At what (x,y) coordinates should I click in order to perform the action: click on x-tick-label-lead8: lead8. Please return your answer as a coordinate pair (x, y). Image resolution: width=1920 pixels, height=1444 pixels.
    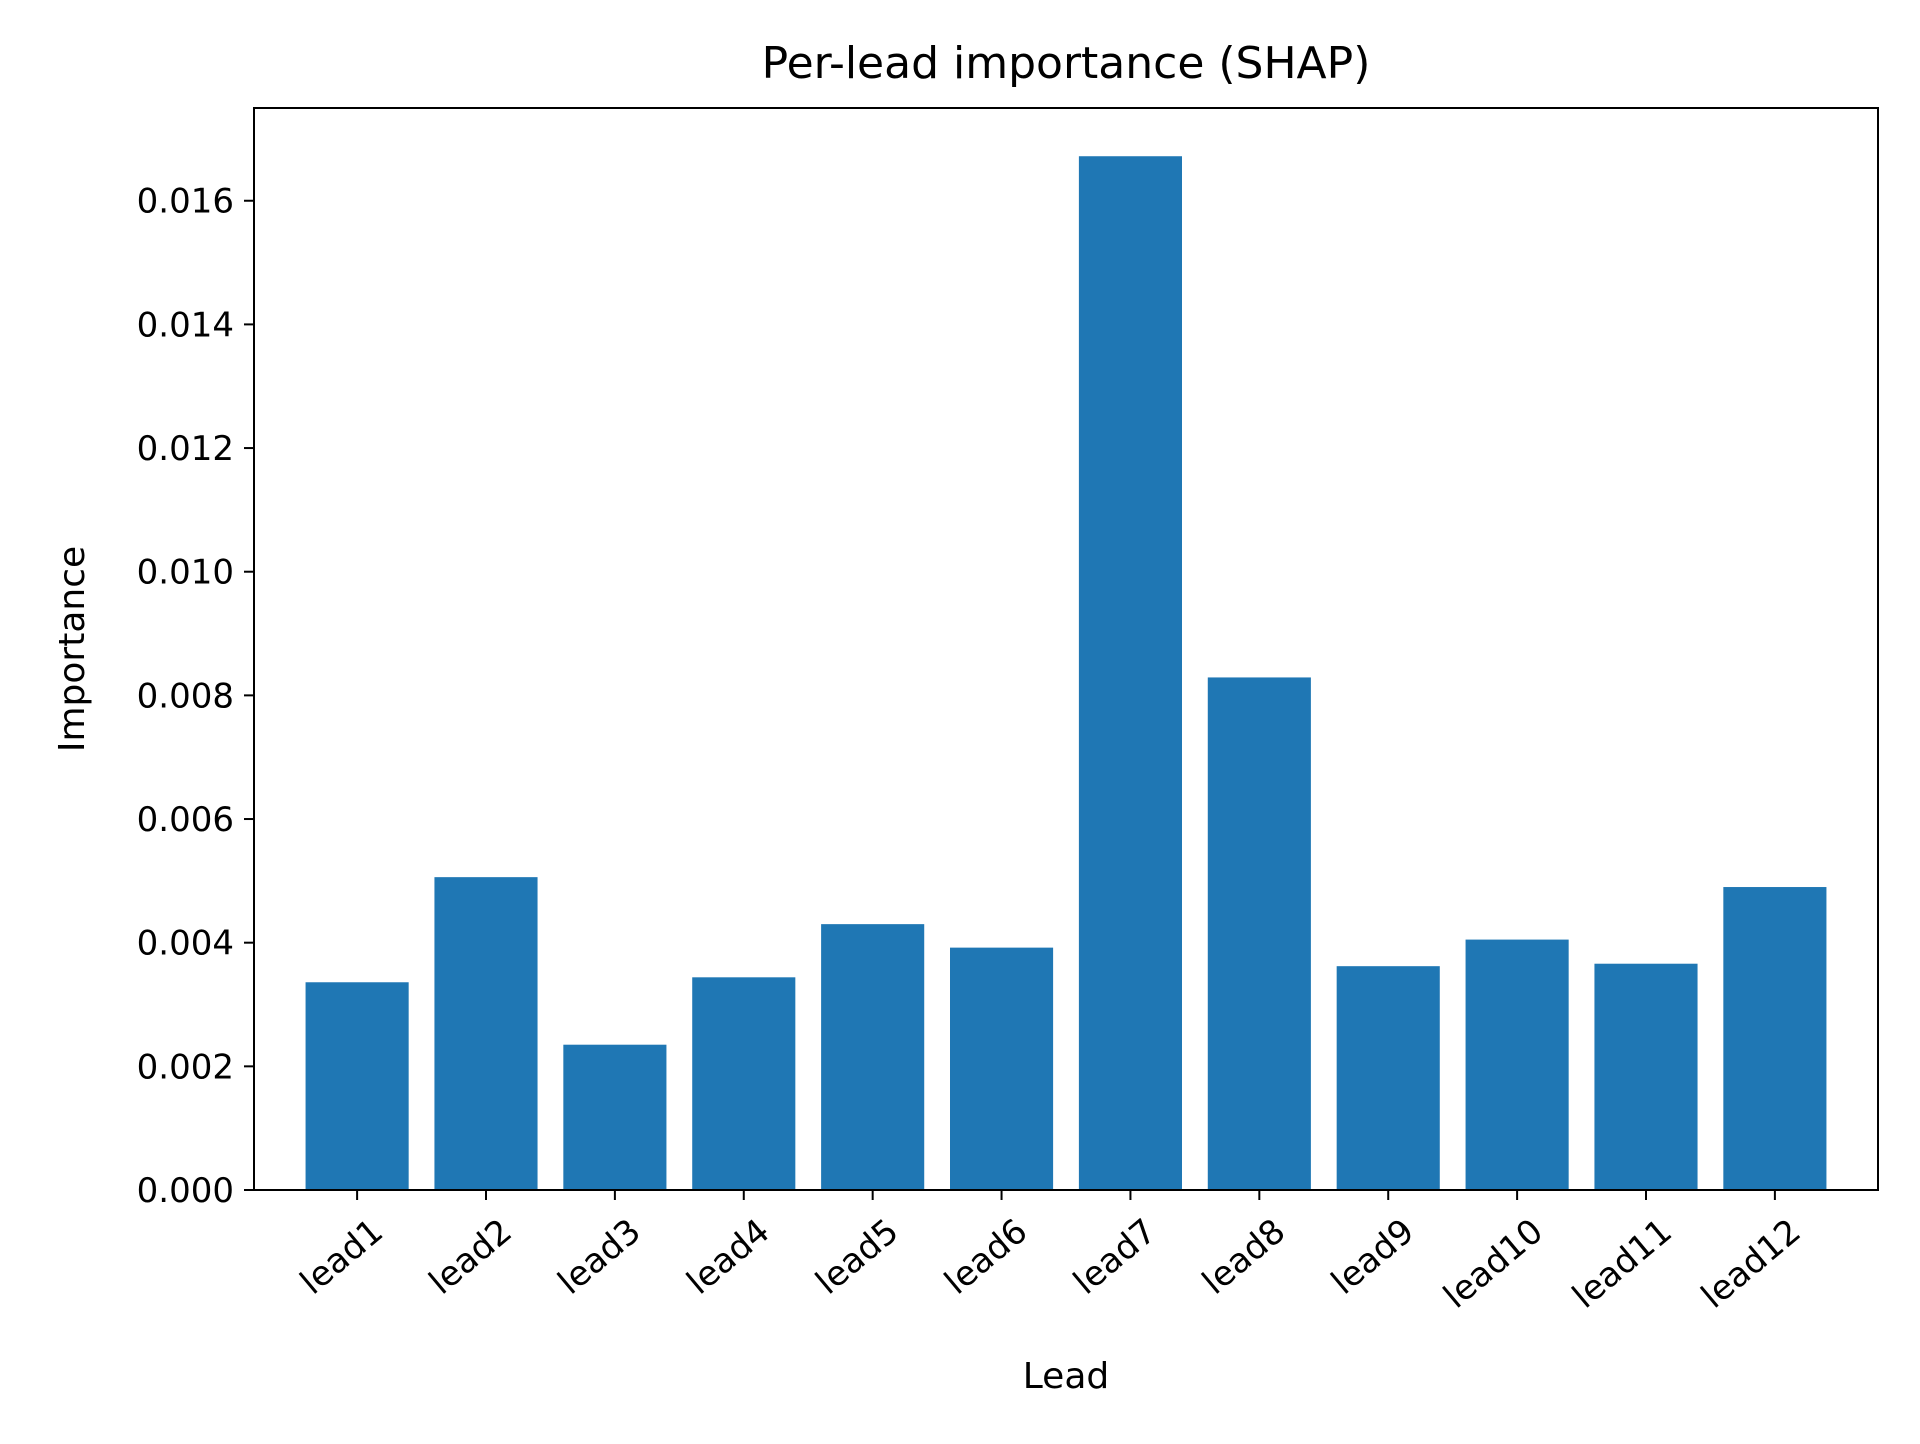
    Looking at the image, I should click on (1244, 1256).